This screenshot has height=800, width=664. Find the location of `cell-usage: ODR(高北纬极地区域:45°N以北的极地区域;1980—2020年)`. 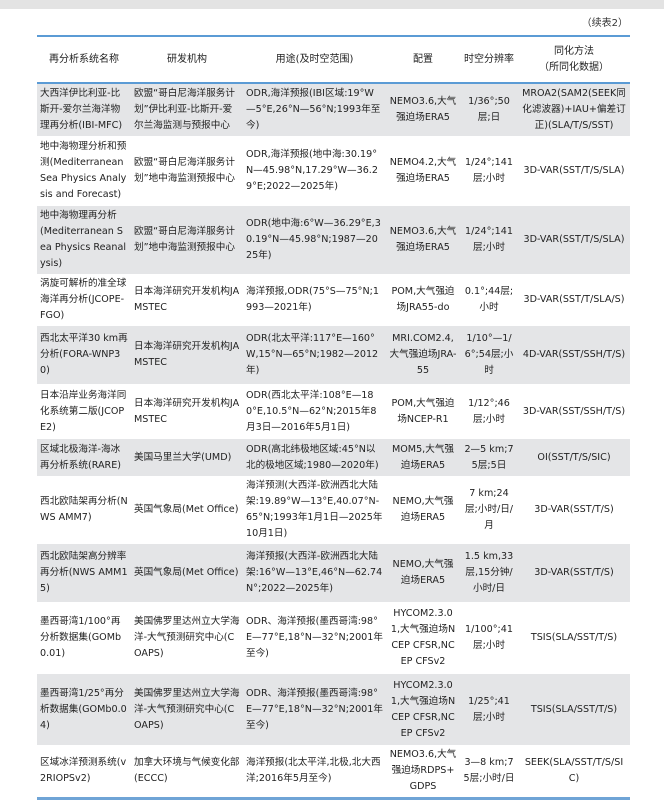

cell-usage: ODR(高北纬极地区域:45°N以北的极地区域;1980—2020年) is located at coordinates (312, 457).